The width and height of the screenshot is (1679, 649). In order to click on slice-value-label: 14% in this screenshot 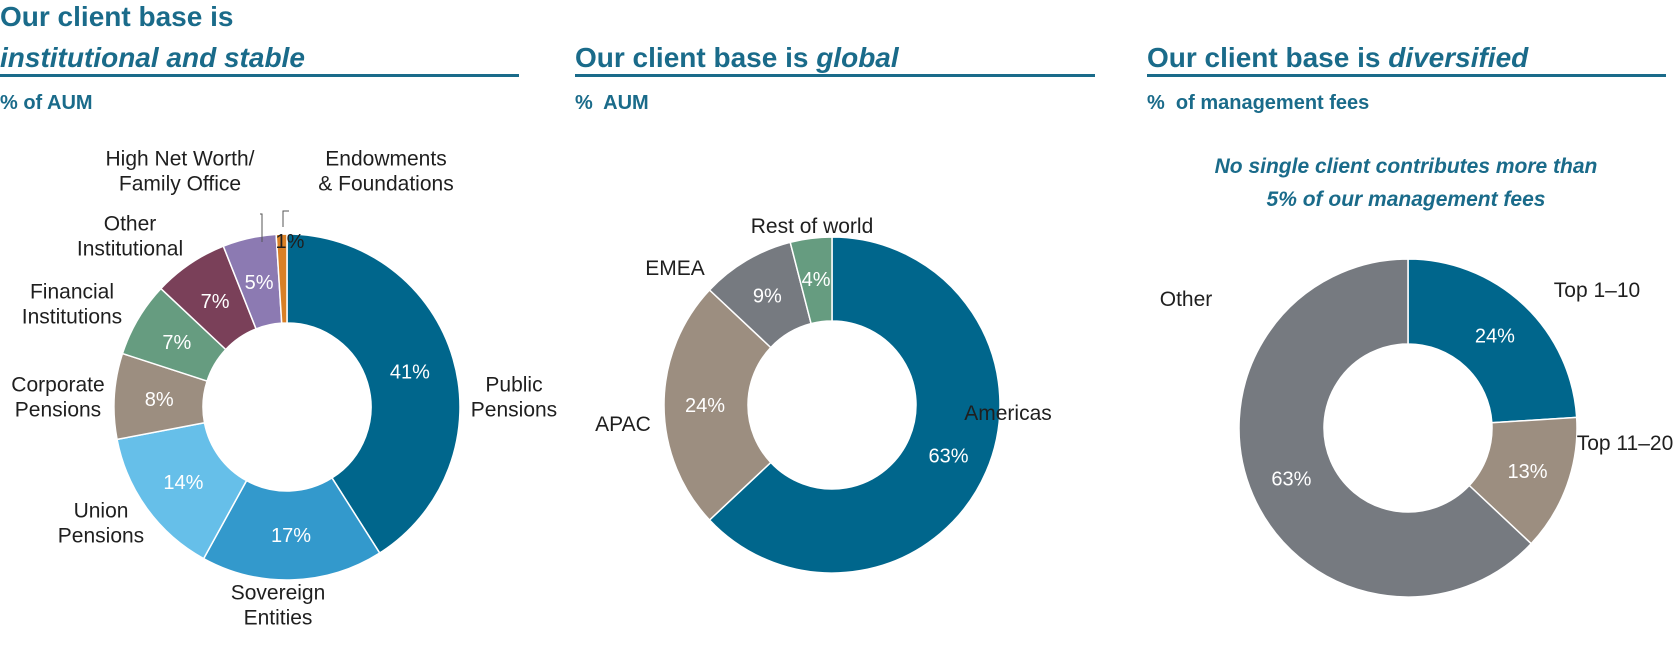, I will do `click(183, 483)`.